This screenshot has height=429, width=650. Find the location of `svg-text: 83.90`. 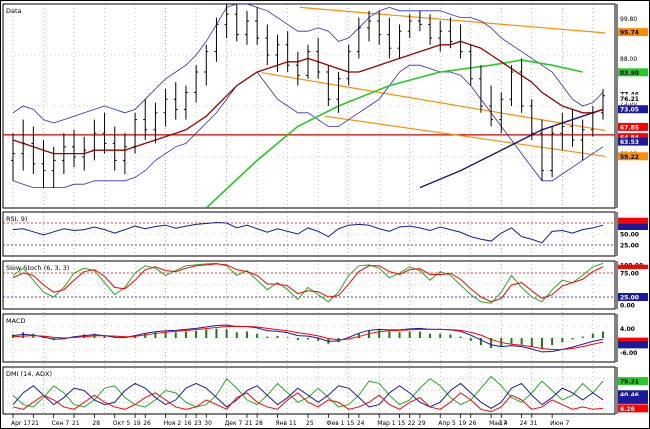

svg-text: 83.90 is located at coordinates (629, 73).